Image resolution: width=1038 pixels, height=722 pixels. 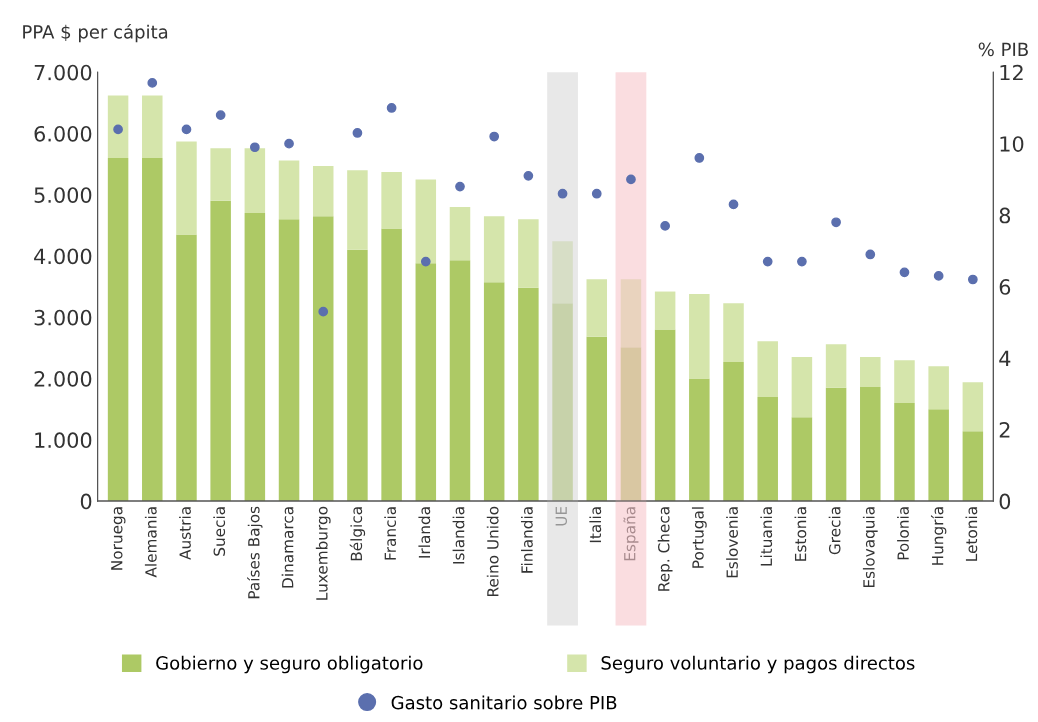 I want to click on x-tick-label: UE, so click(x=561, y=516).